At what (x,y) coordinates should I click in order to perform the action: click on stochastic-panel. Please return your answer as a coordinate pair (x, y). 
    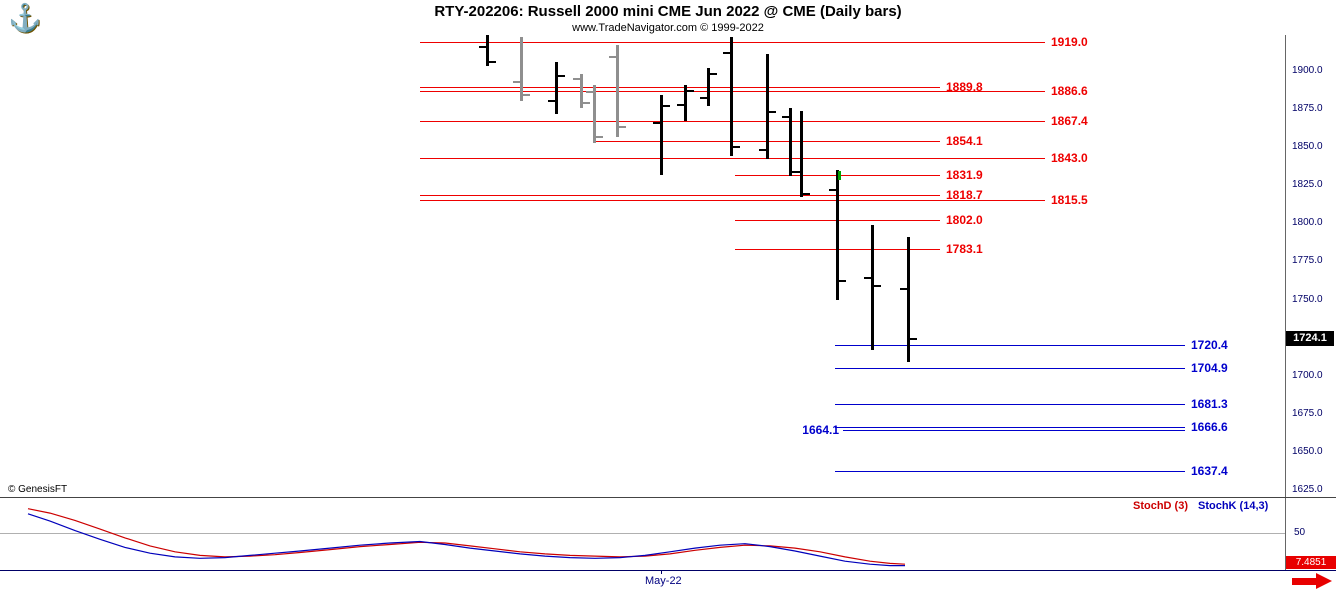
    Looking at the image, I should click on (643, 533).